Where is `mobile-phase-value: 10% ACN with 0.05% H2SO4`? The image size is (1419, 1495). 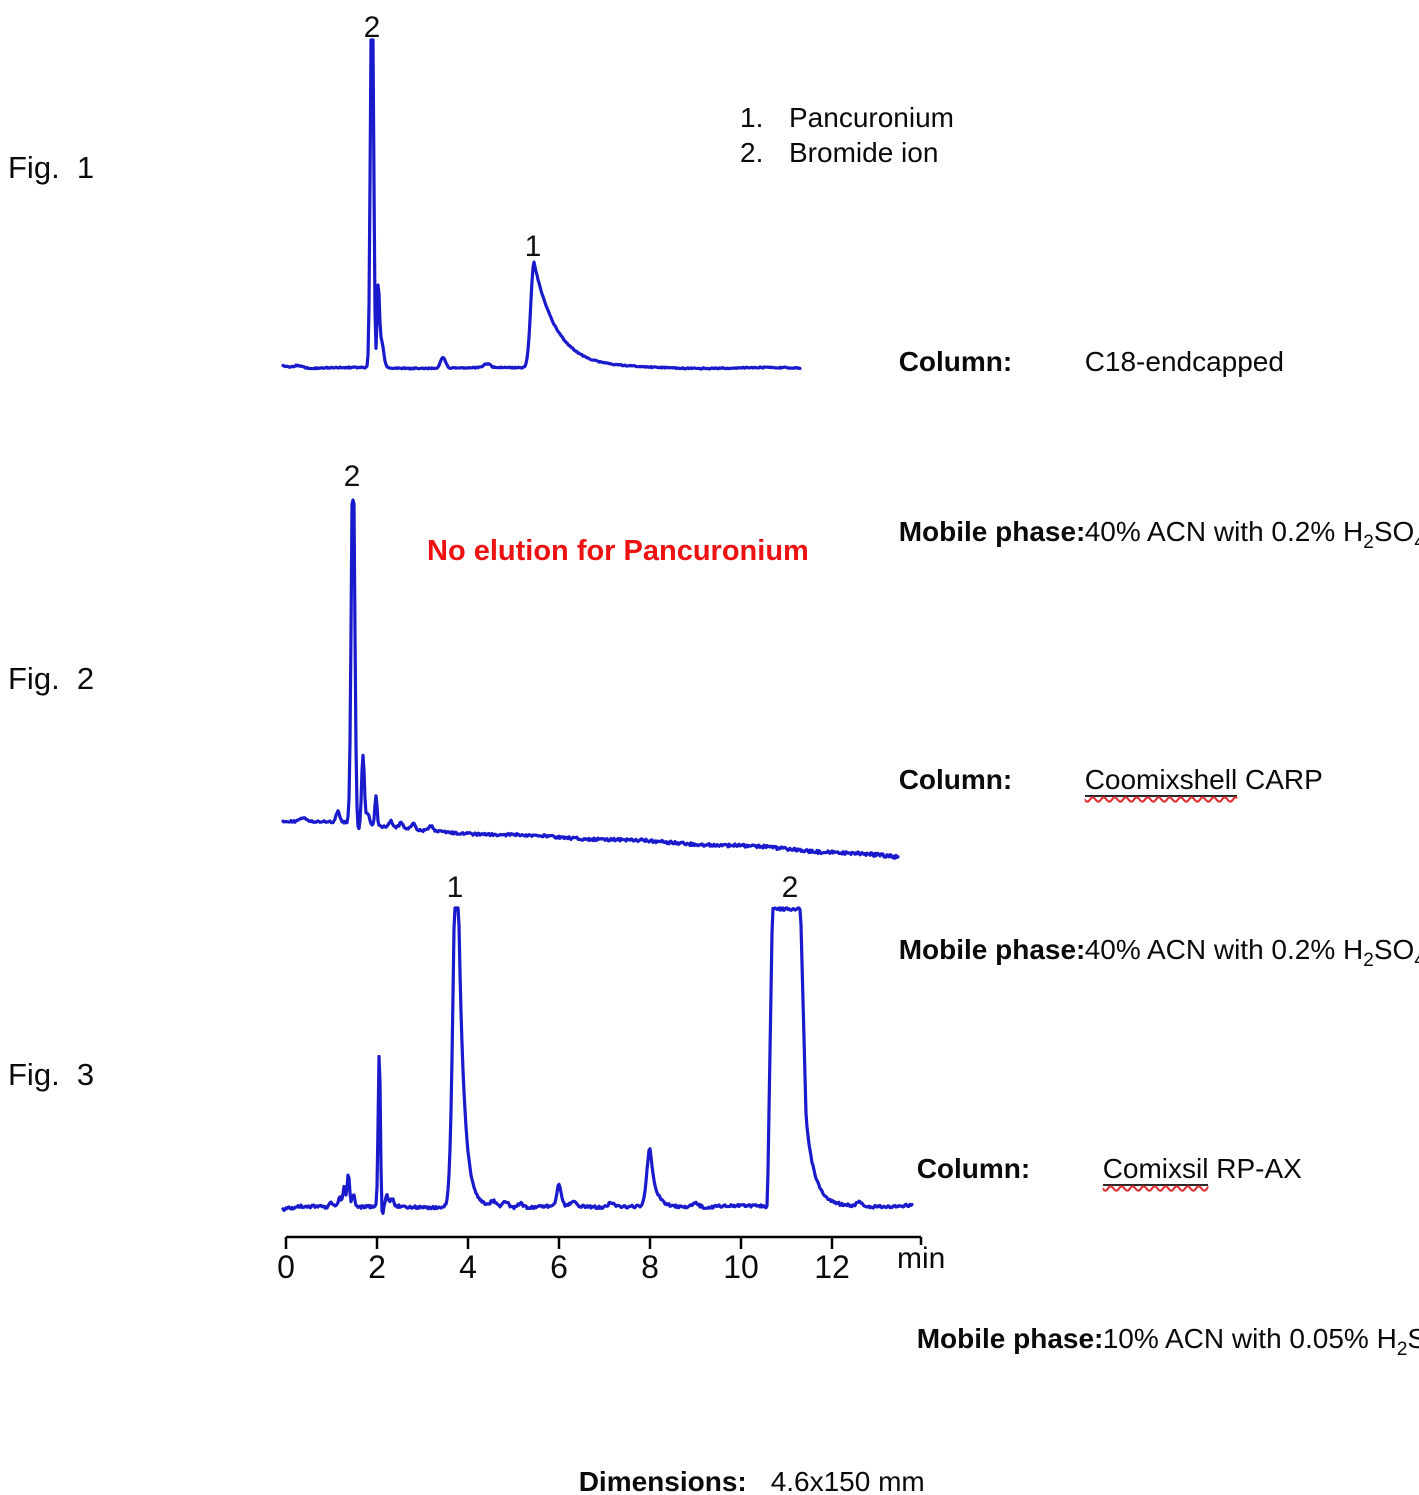
mobile-phase-value: 10% ACN with 0.05% H2SO4 is located at coordinates (1260, 1341).